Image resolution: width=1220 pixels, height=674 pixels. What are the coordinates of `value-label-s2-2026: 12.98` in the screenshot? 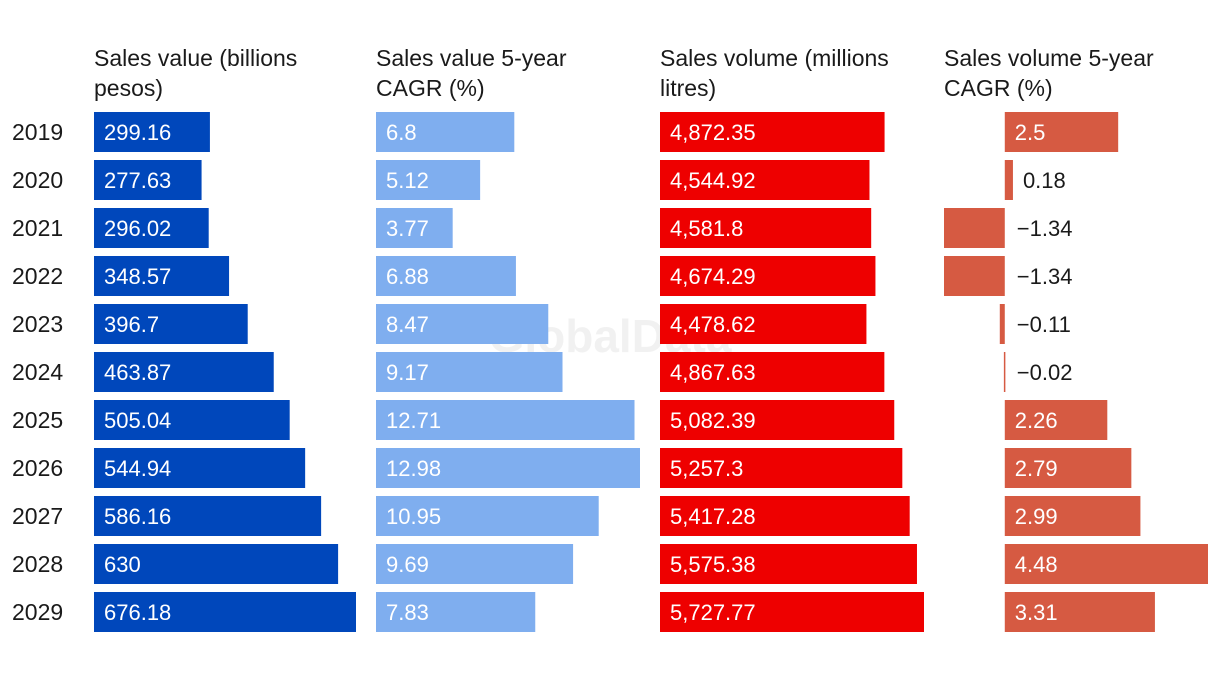 It's located at (413, 468).